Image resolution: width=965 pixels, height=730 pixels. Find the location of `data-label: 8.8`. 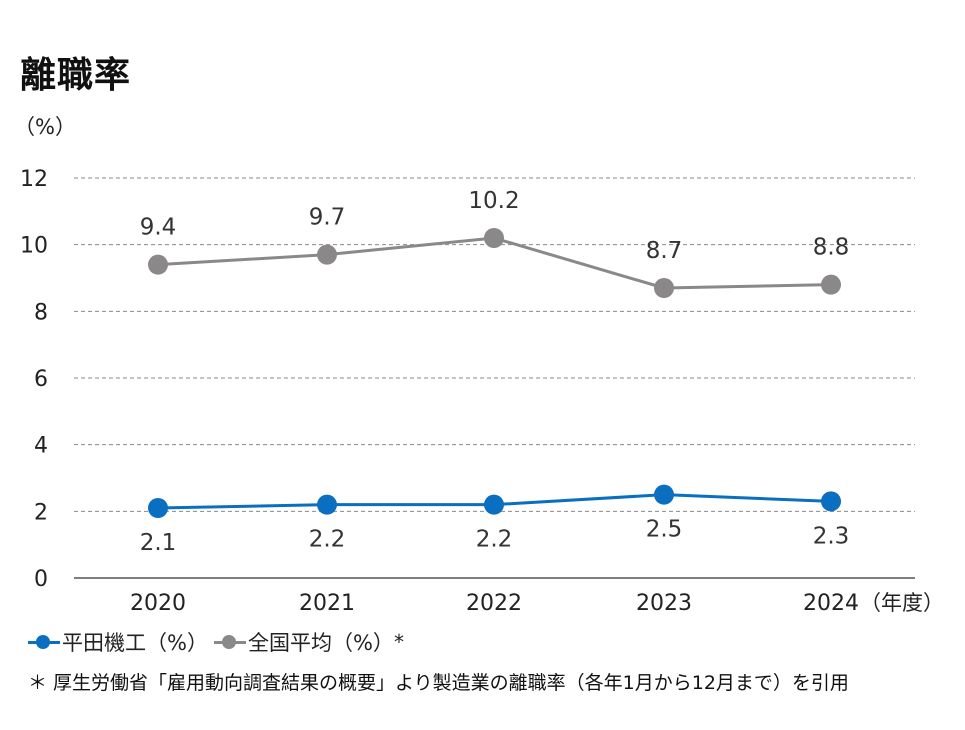

data-label: 8.8 is located at coordinates (831, 248).